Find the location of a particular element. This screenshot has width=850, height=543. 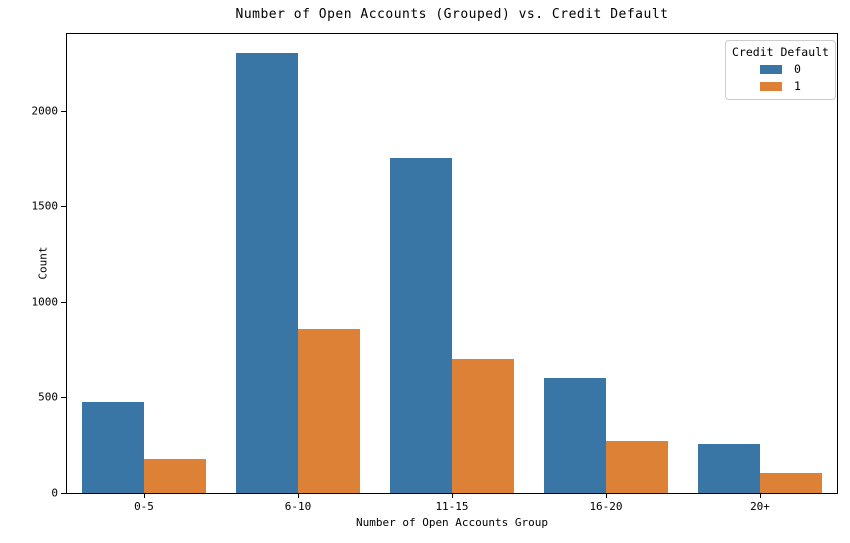

legend-row: 0 is located at coordinates (780, 69).